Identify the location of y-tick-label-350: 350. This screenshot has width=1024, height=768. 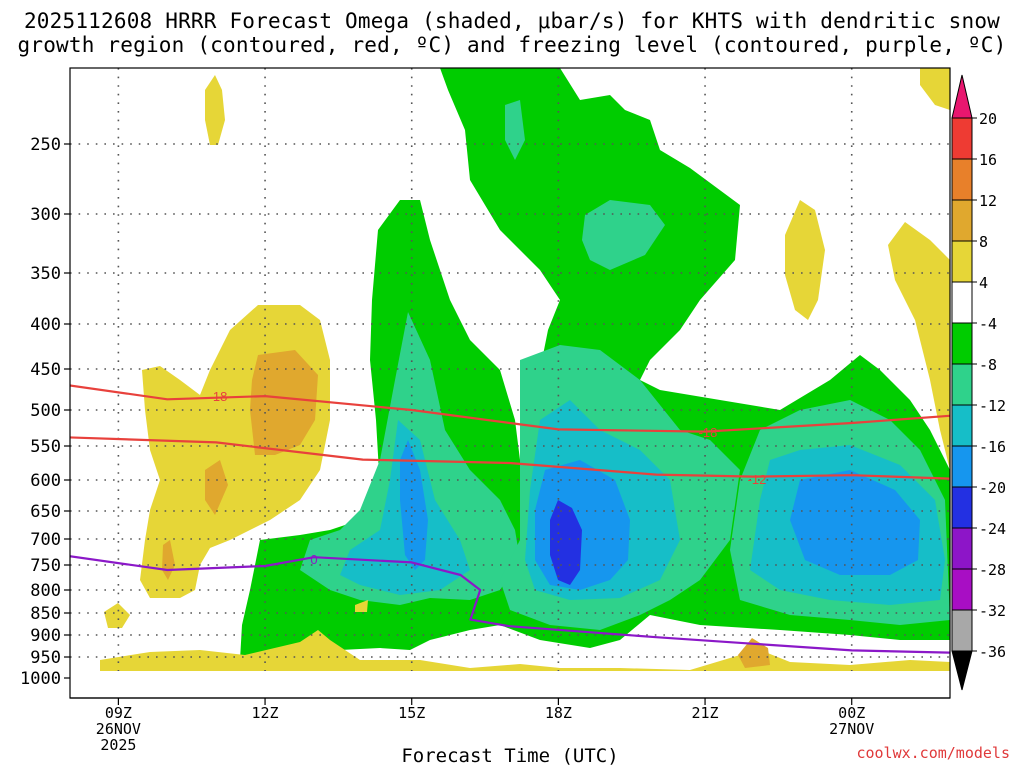
(45, 274).